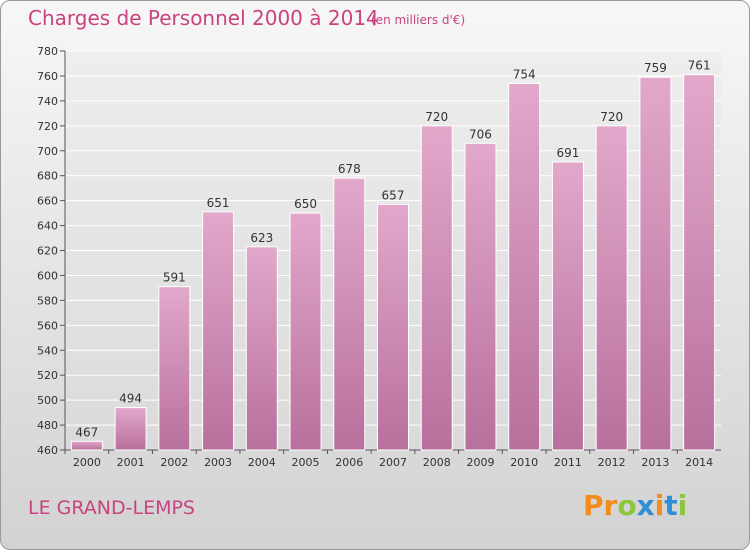 The width and height of the screenshot is (750, 550). What do you see at coordinates (699, 462) in the screenshot?
I see `x-tick-label: 2014` at bounding box center [699, 462].